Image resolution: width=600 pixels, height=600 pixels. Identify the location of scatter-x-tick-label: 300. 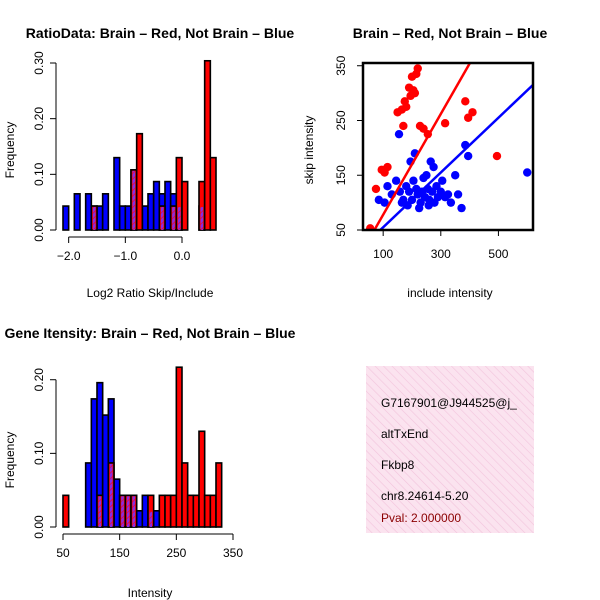
(441, 254).